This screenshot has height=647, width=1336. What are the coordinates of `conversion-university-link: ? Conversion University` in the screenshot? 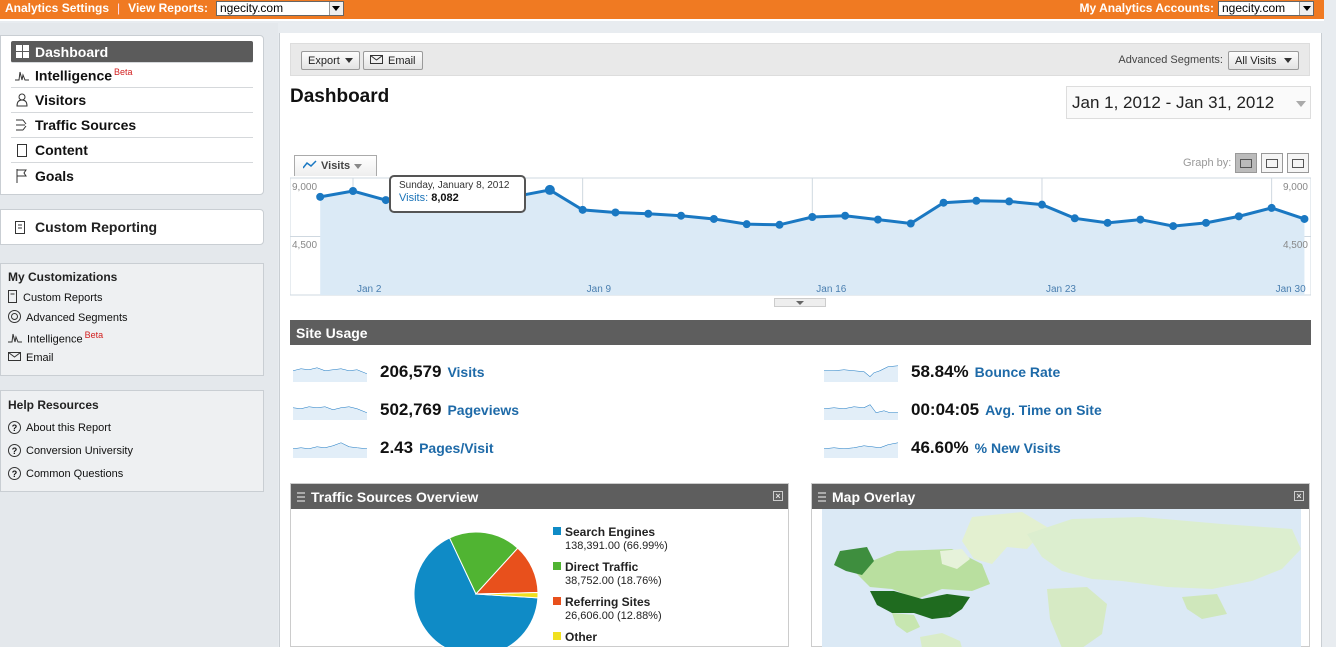 It's located at (132, 450).